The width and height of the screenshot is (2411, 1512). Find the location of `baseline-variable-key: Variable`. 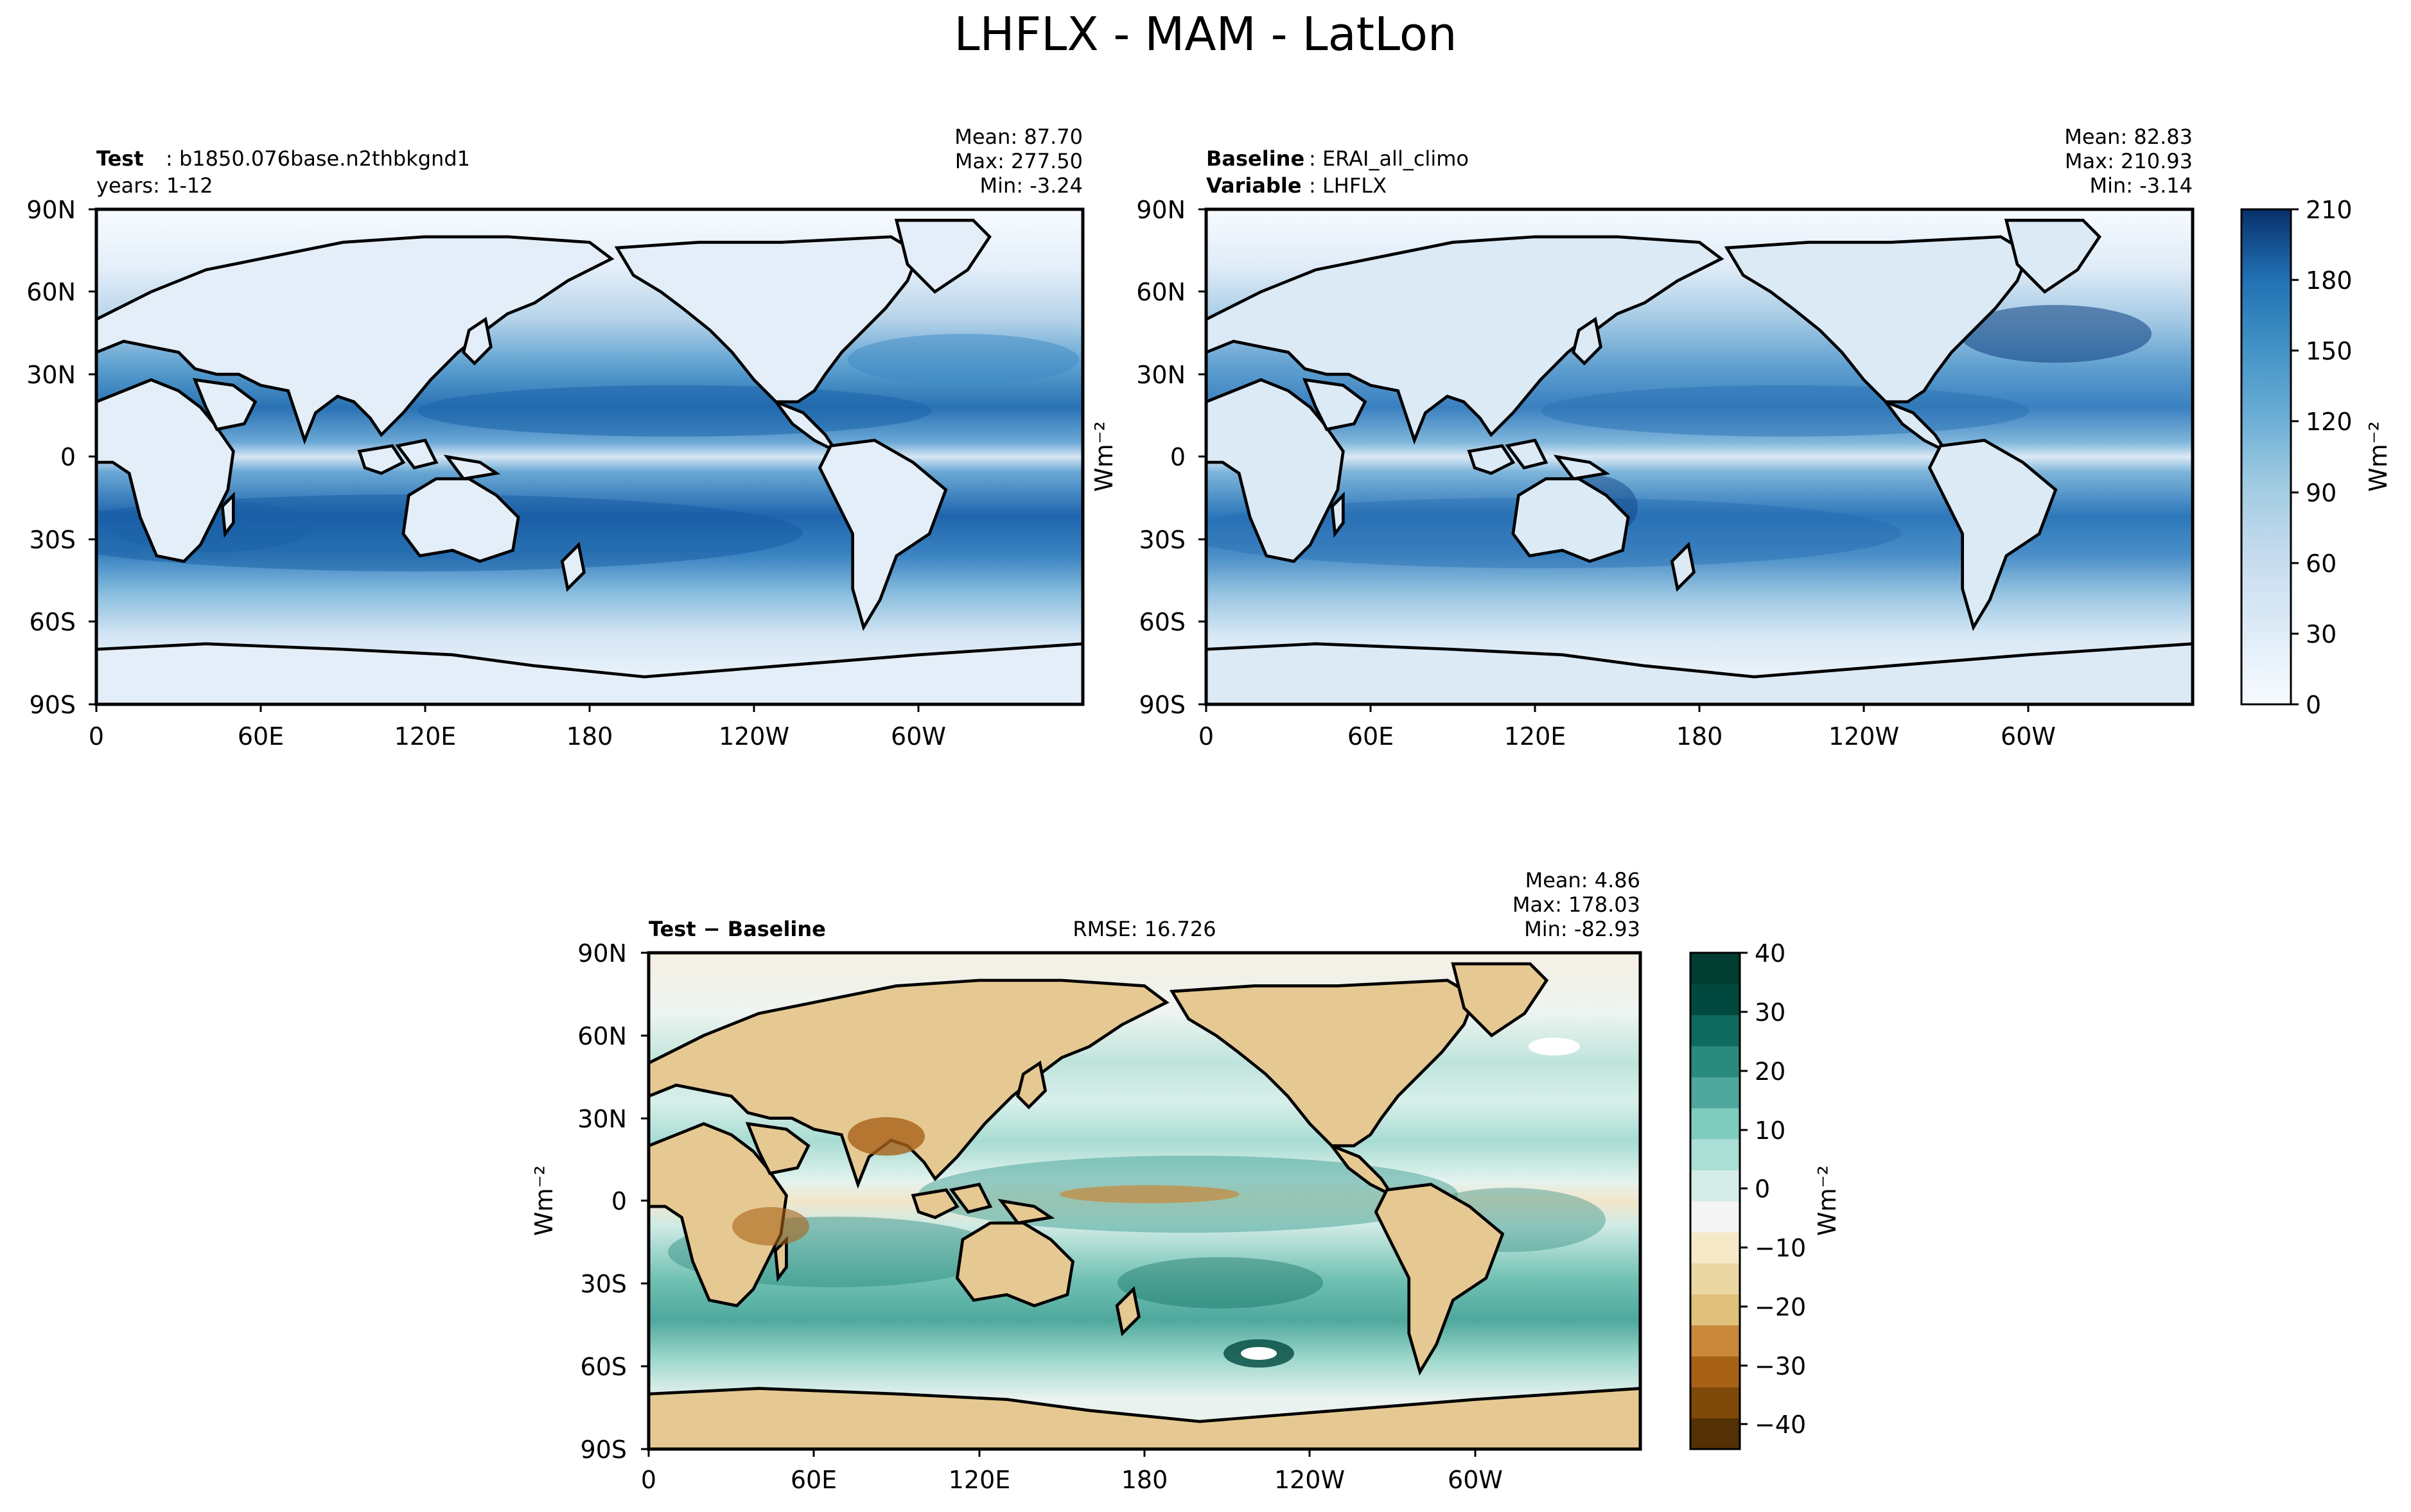

baseline-variable-key: Variable is located at coordinates (1254, 185).